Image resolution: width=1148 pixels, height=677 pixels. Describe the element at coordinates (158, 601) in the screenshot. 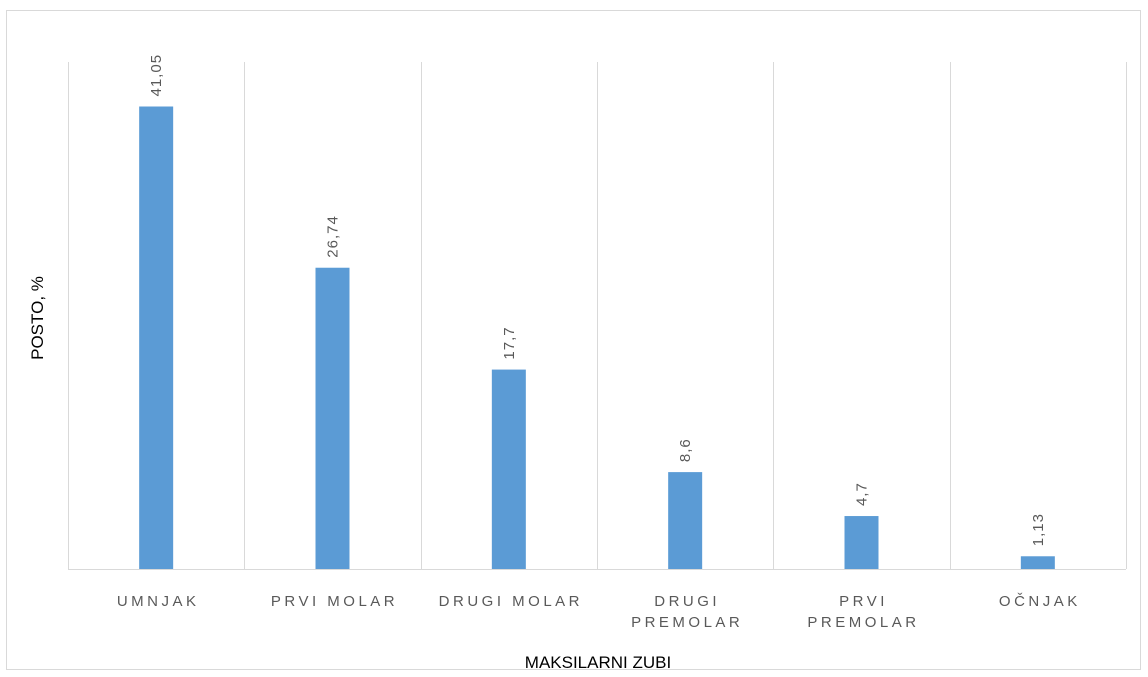

I see `category-tick-label: UMNJAK` at that location.